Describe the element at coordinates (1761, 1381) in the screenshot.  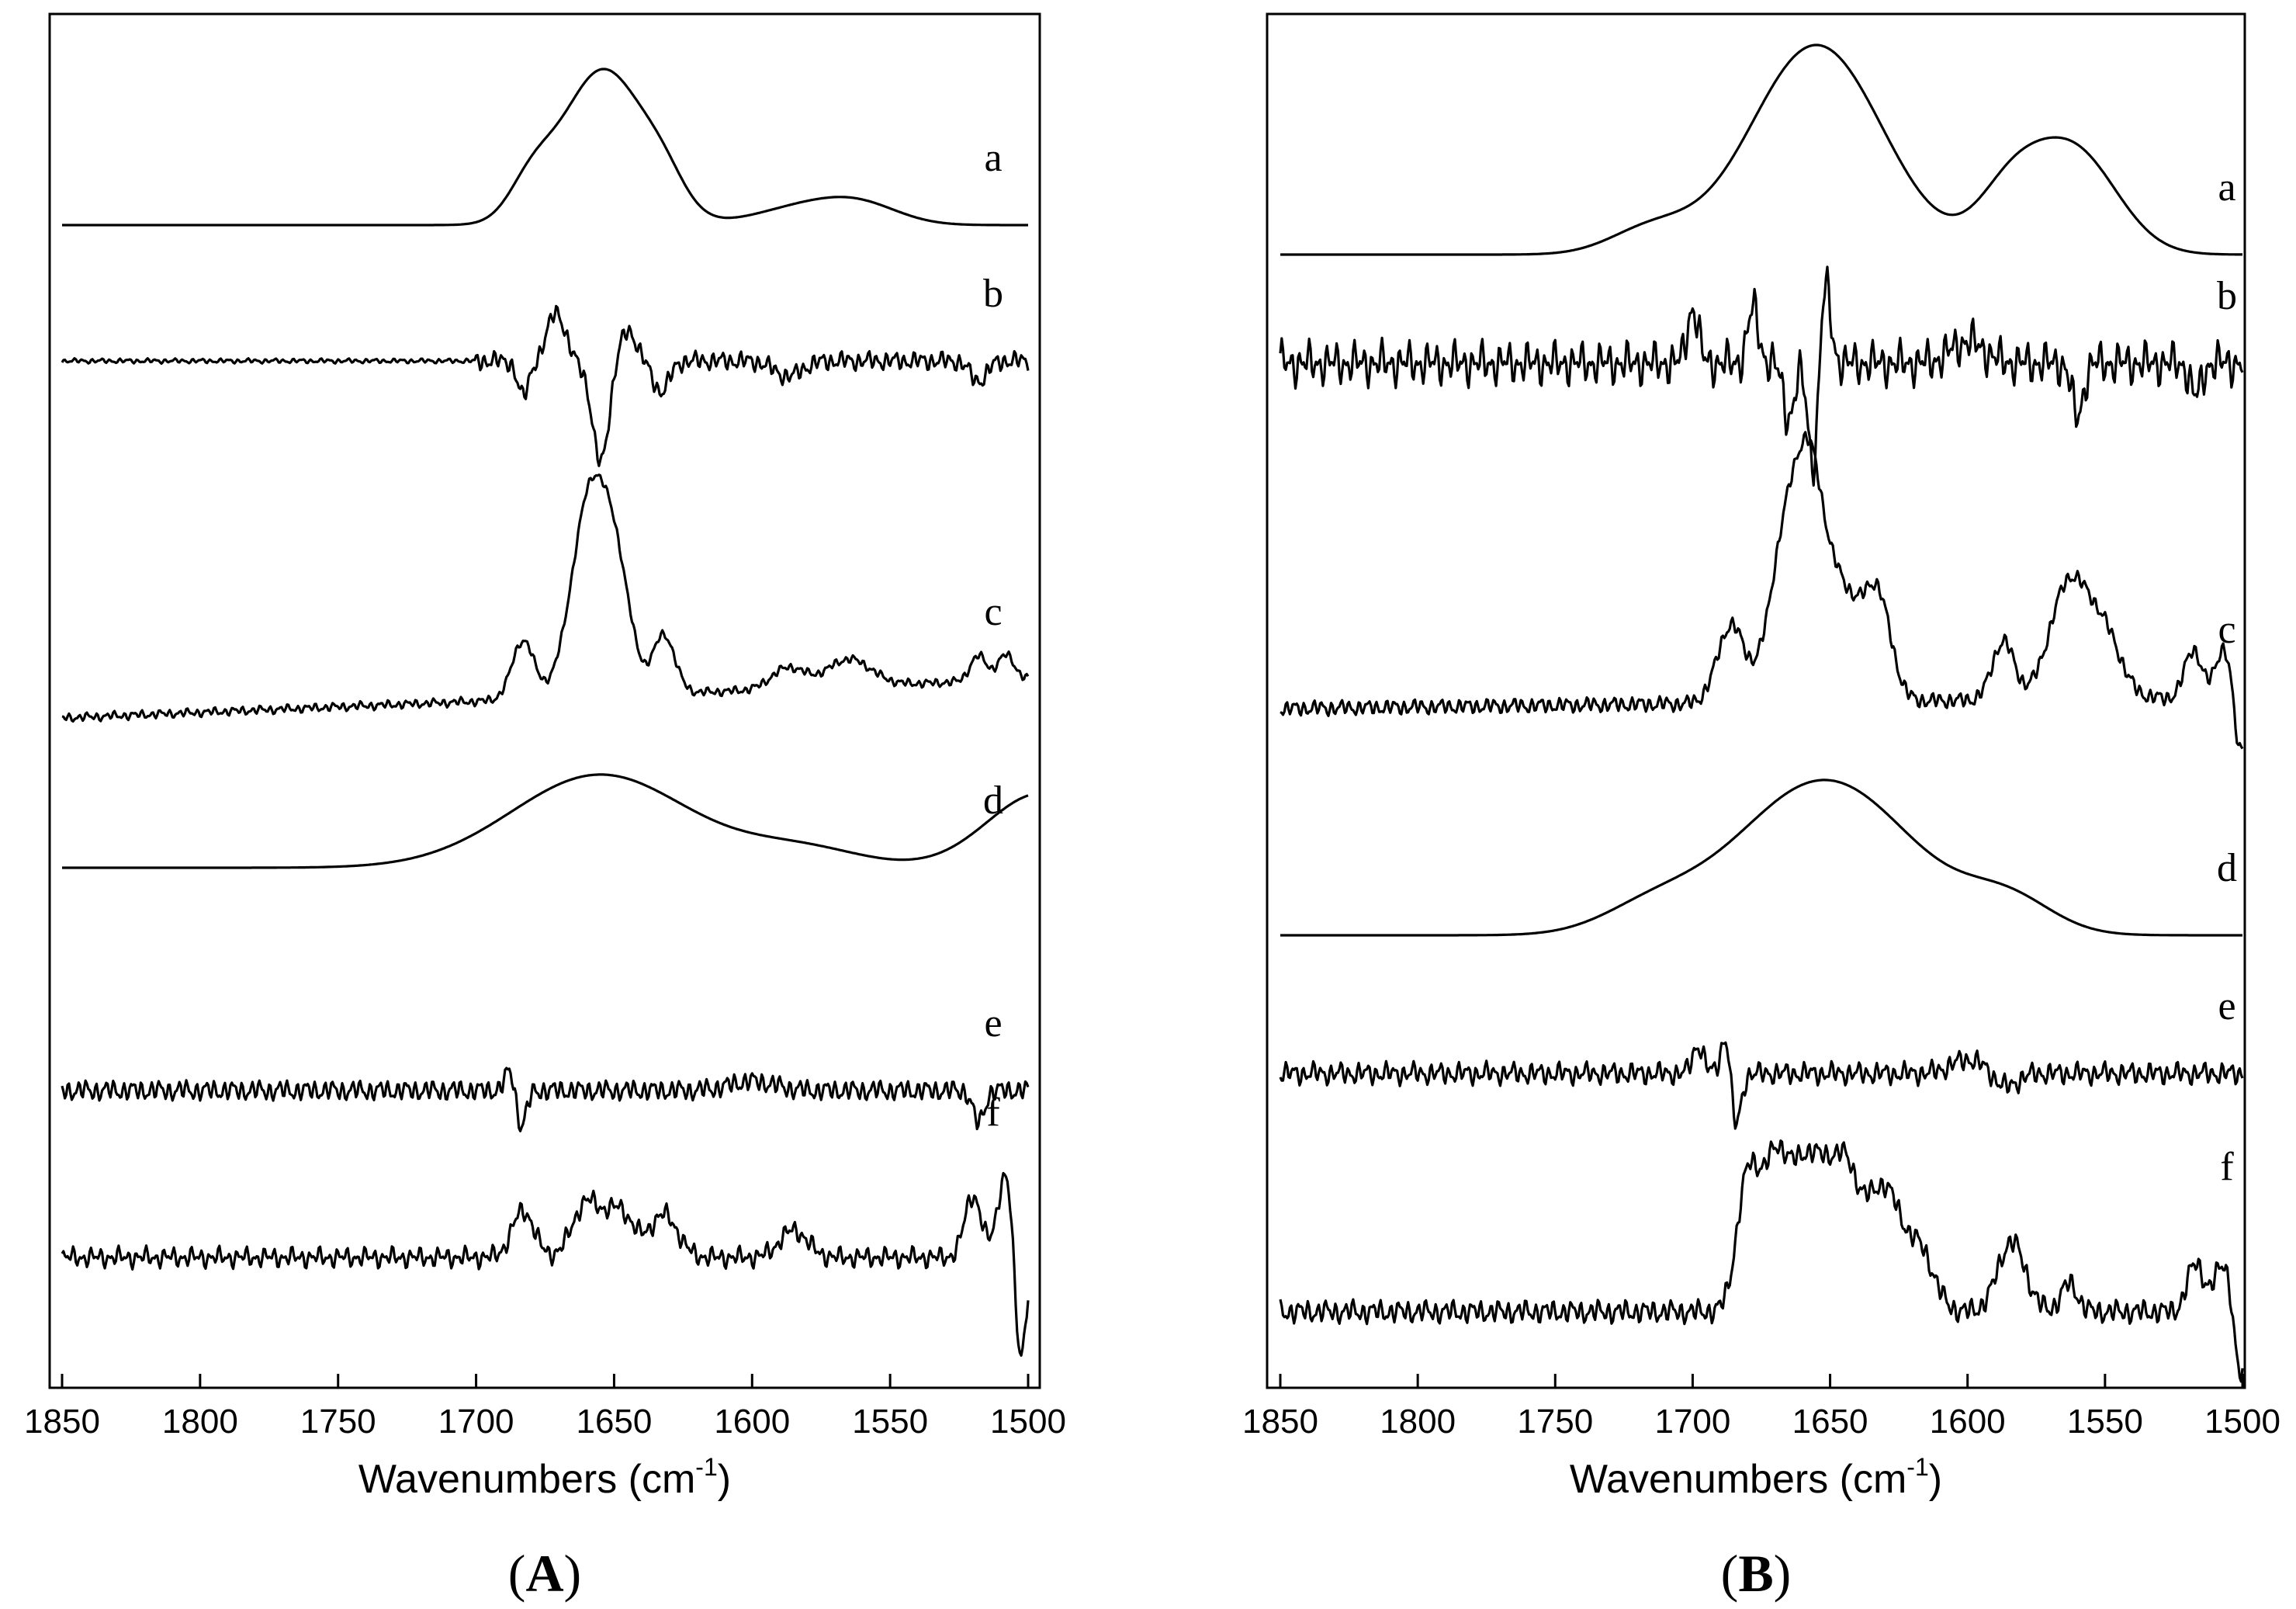
I see `panel-b-x-ticks` at that location.